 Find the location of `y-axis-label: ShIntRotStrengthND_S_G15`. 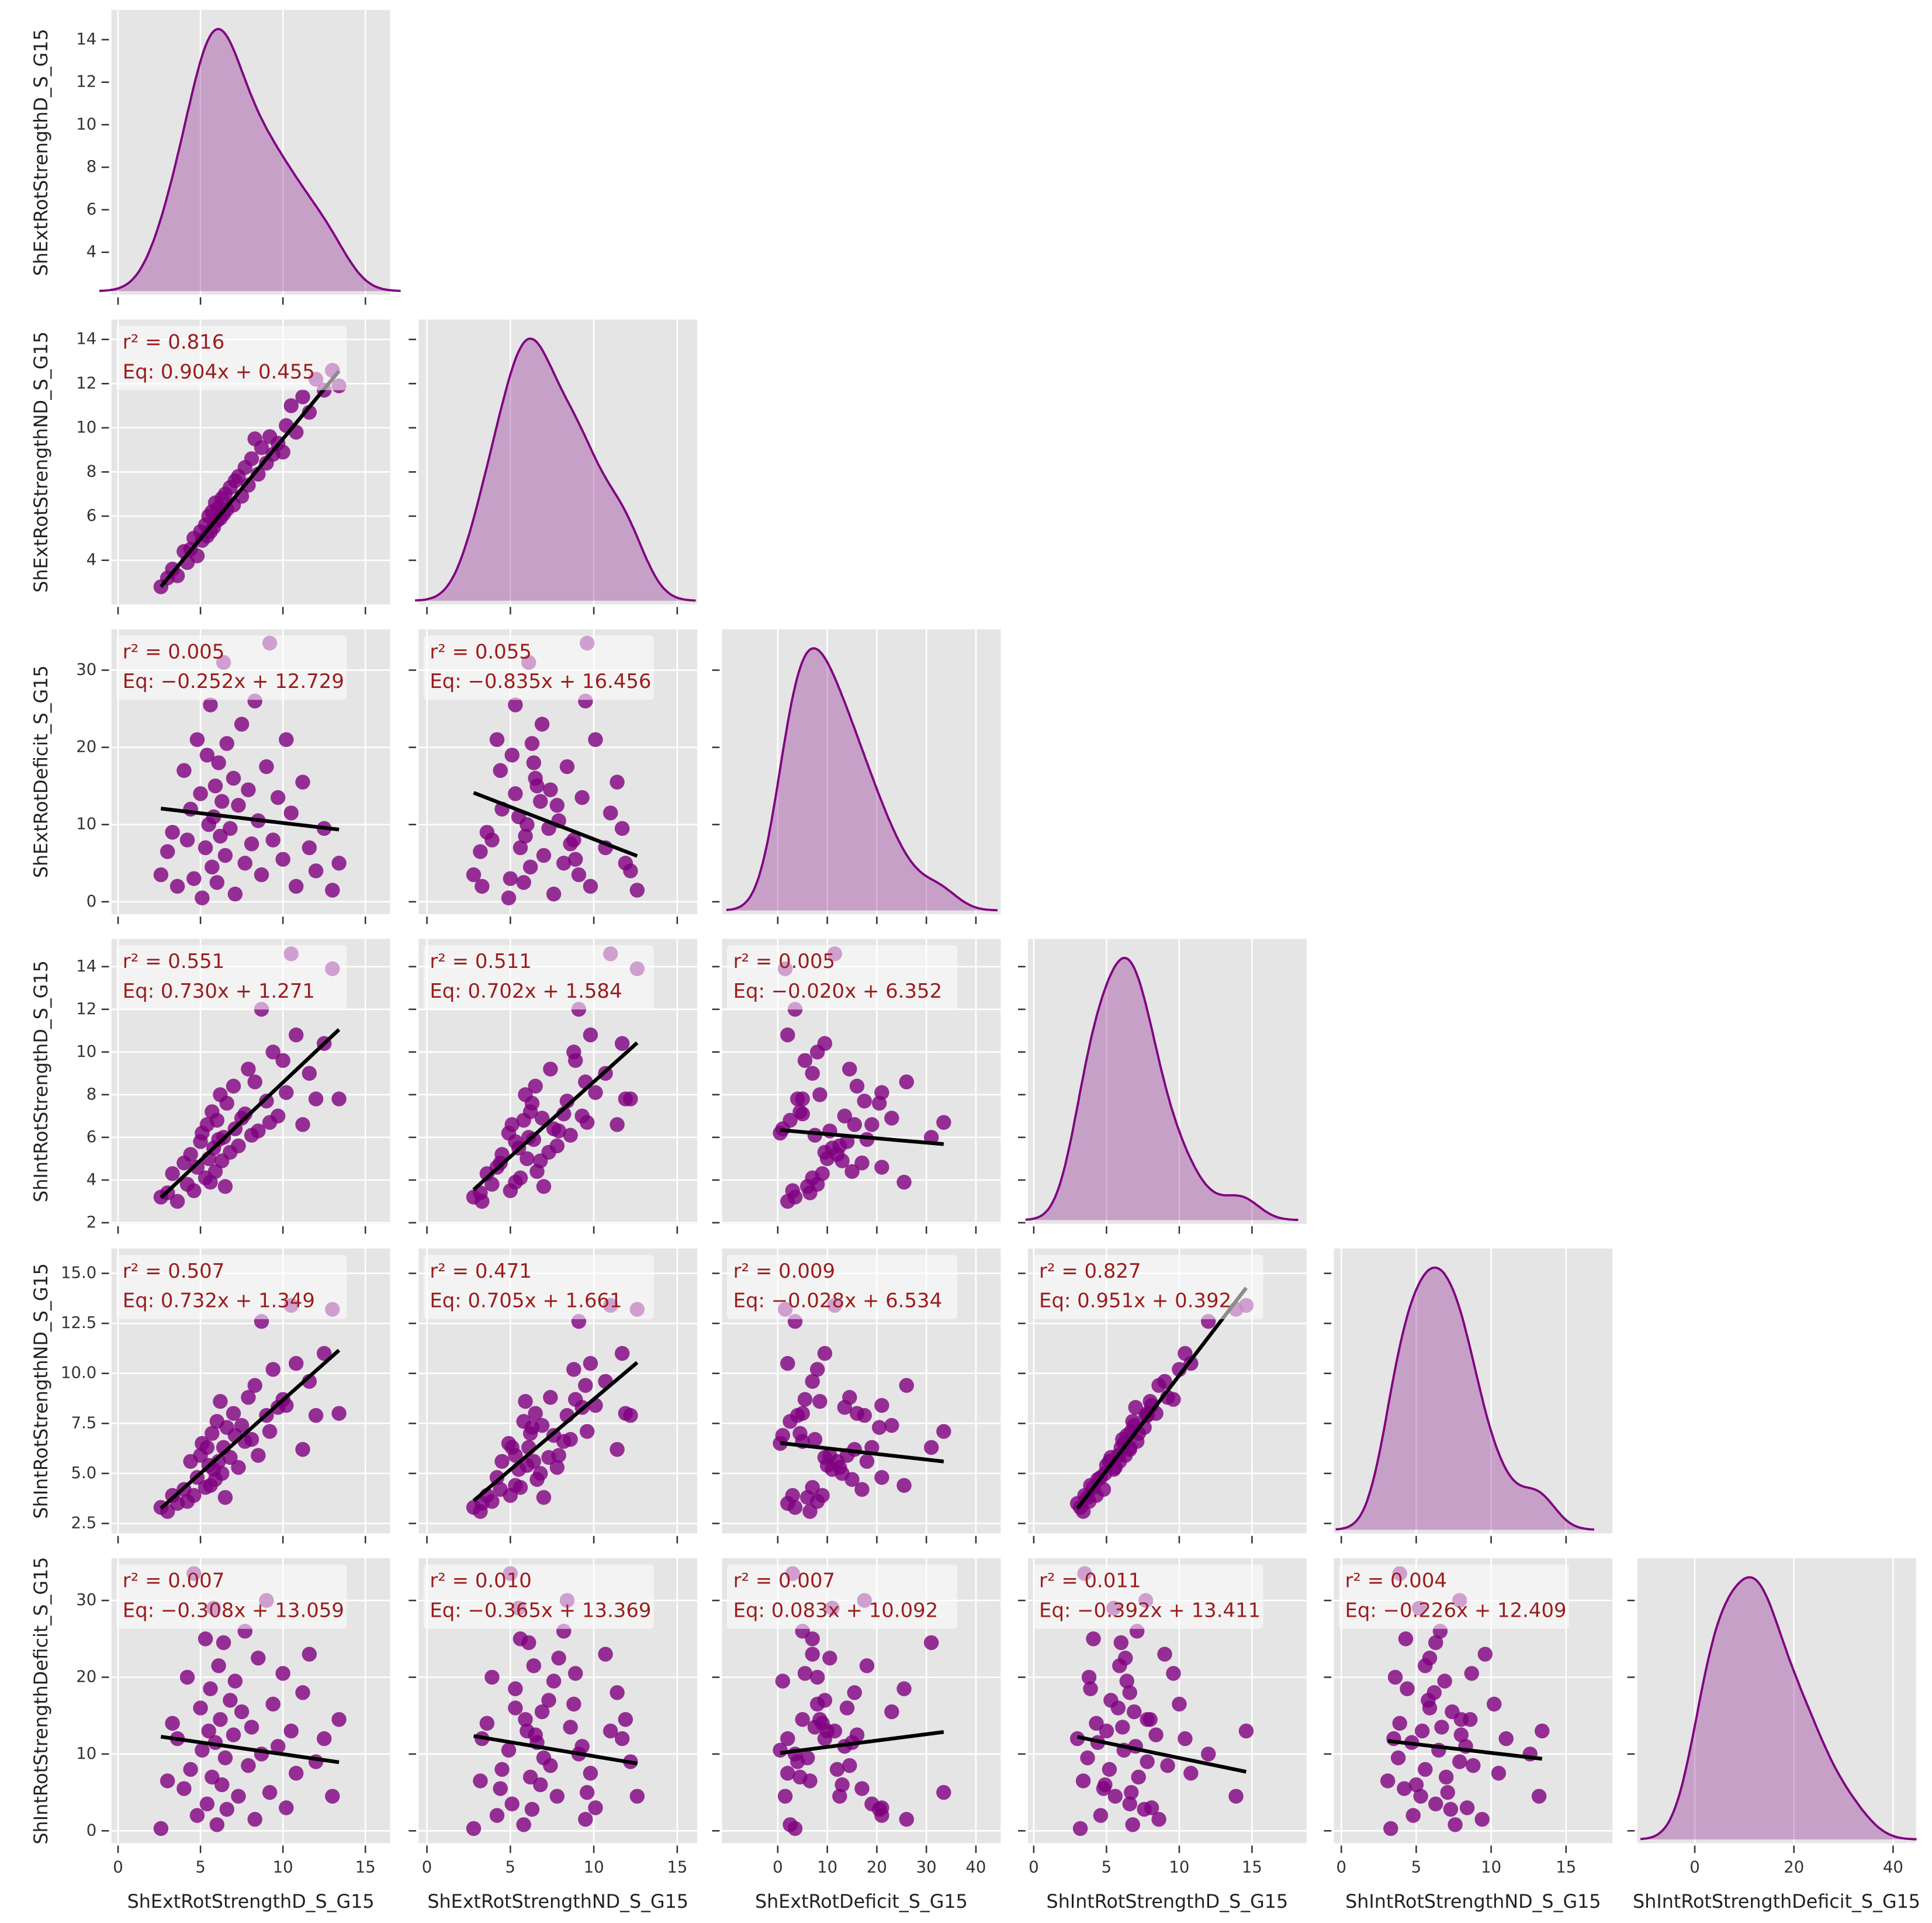

y-axis-label: ShIntRotStrengthND_S_G15 is located at coordinates (41, 1391).